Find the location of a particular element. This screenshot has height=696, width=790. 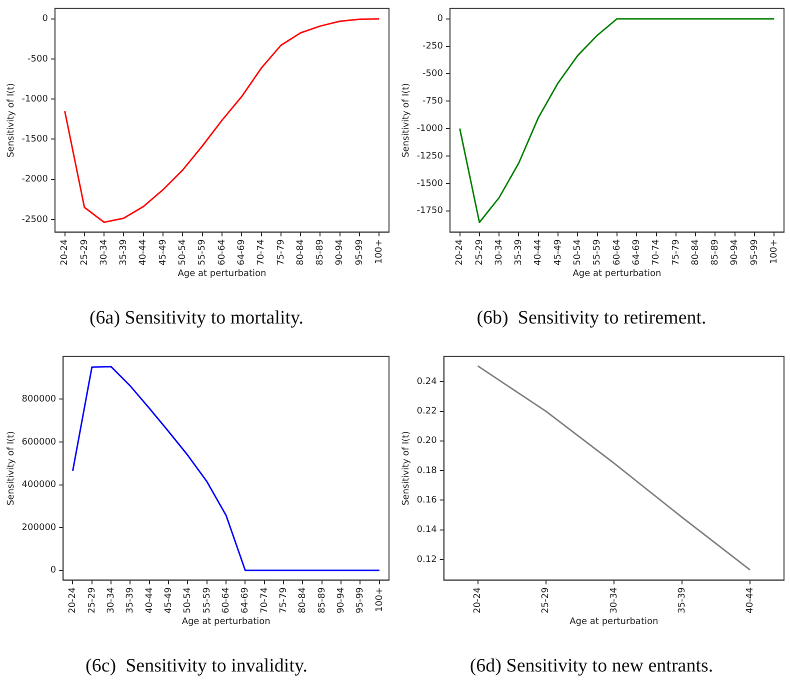

text: (6c) Sensitivity to invalidity. is located at coordinates (197, 666).